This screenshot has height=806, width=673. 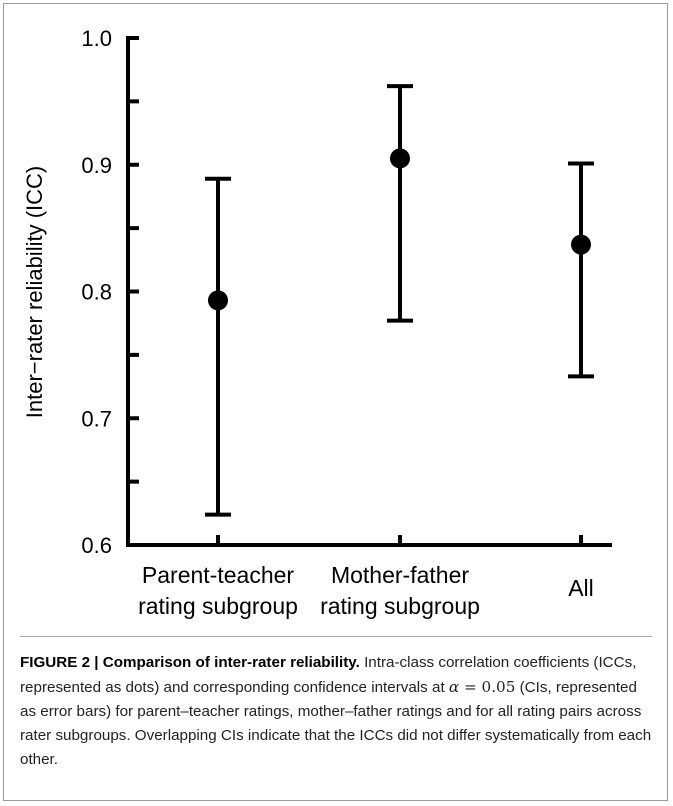 What do you see at coordinates (96, 418) in the screenshot?
I see `y-tick-label: 0.7` at bounding box center [96, 418].